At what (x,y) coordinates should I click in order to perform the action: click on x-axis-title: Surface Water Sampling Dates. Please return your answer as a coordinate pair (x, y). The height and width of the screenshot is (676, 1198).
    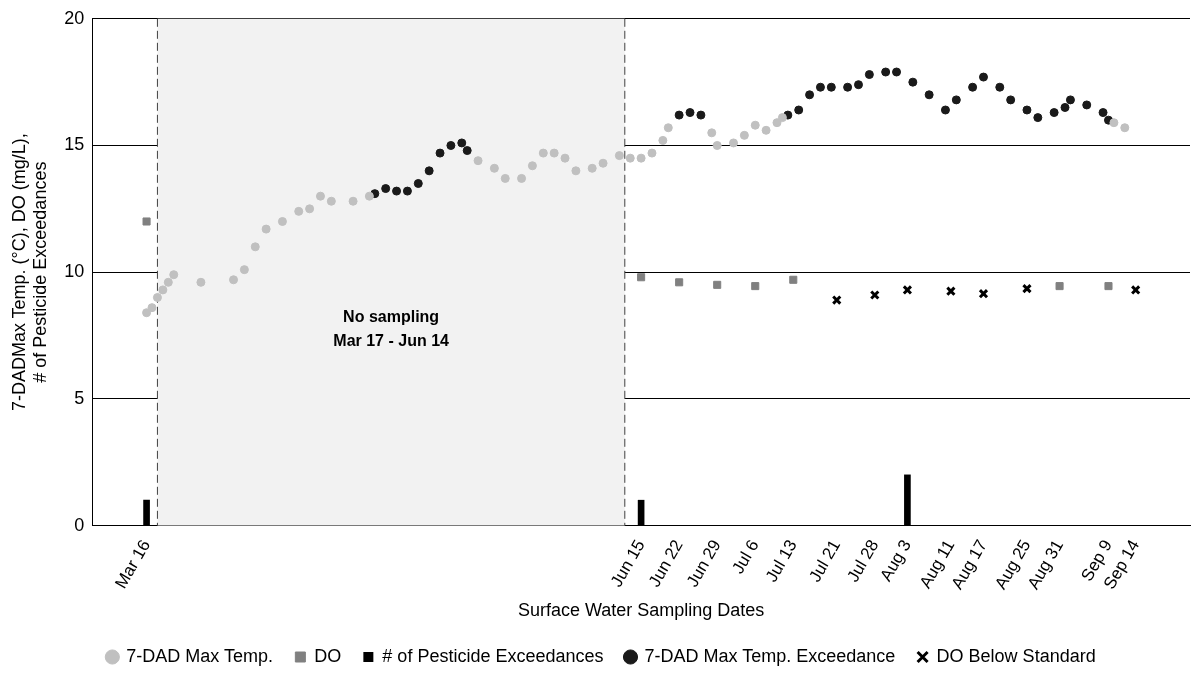
    Looking at the image, I should click on (641, 610).